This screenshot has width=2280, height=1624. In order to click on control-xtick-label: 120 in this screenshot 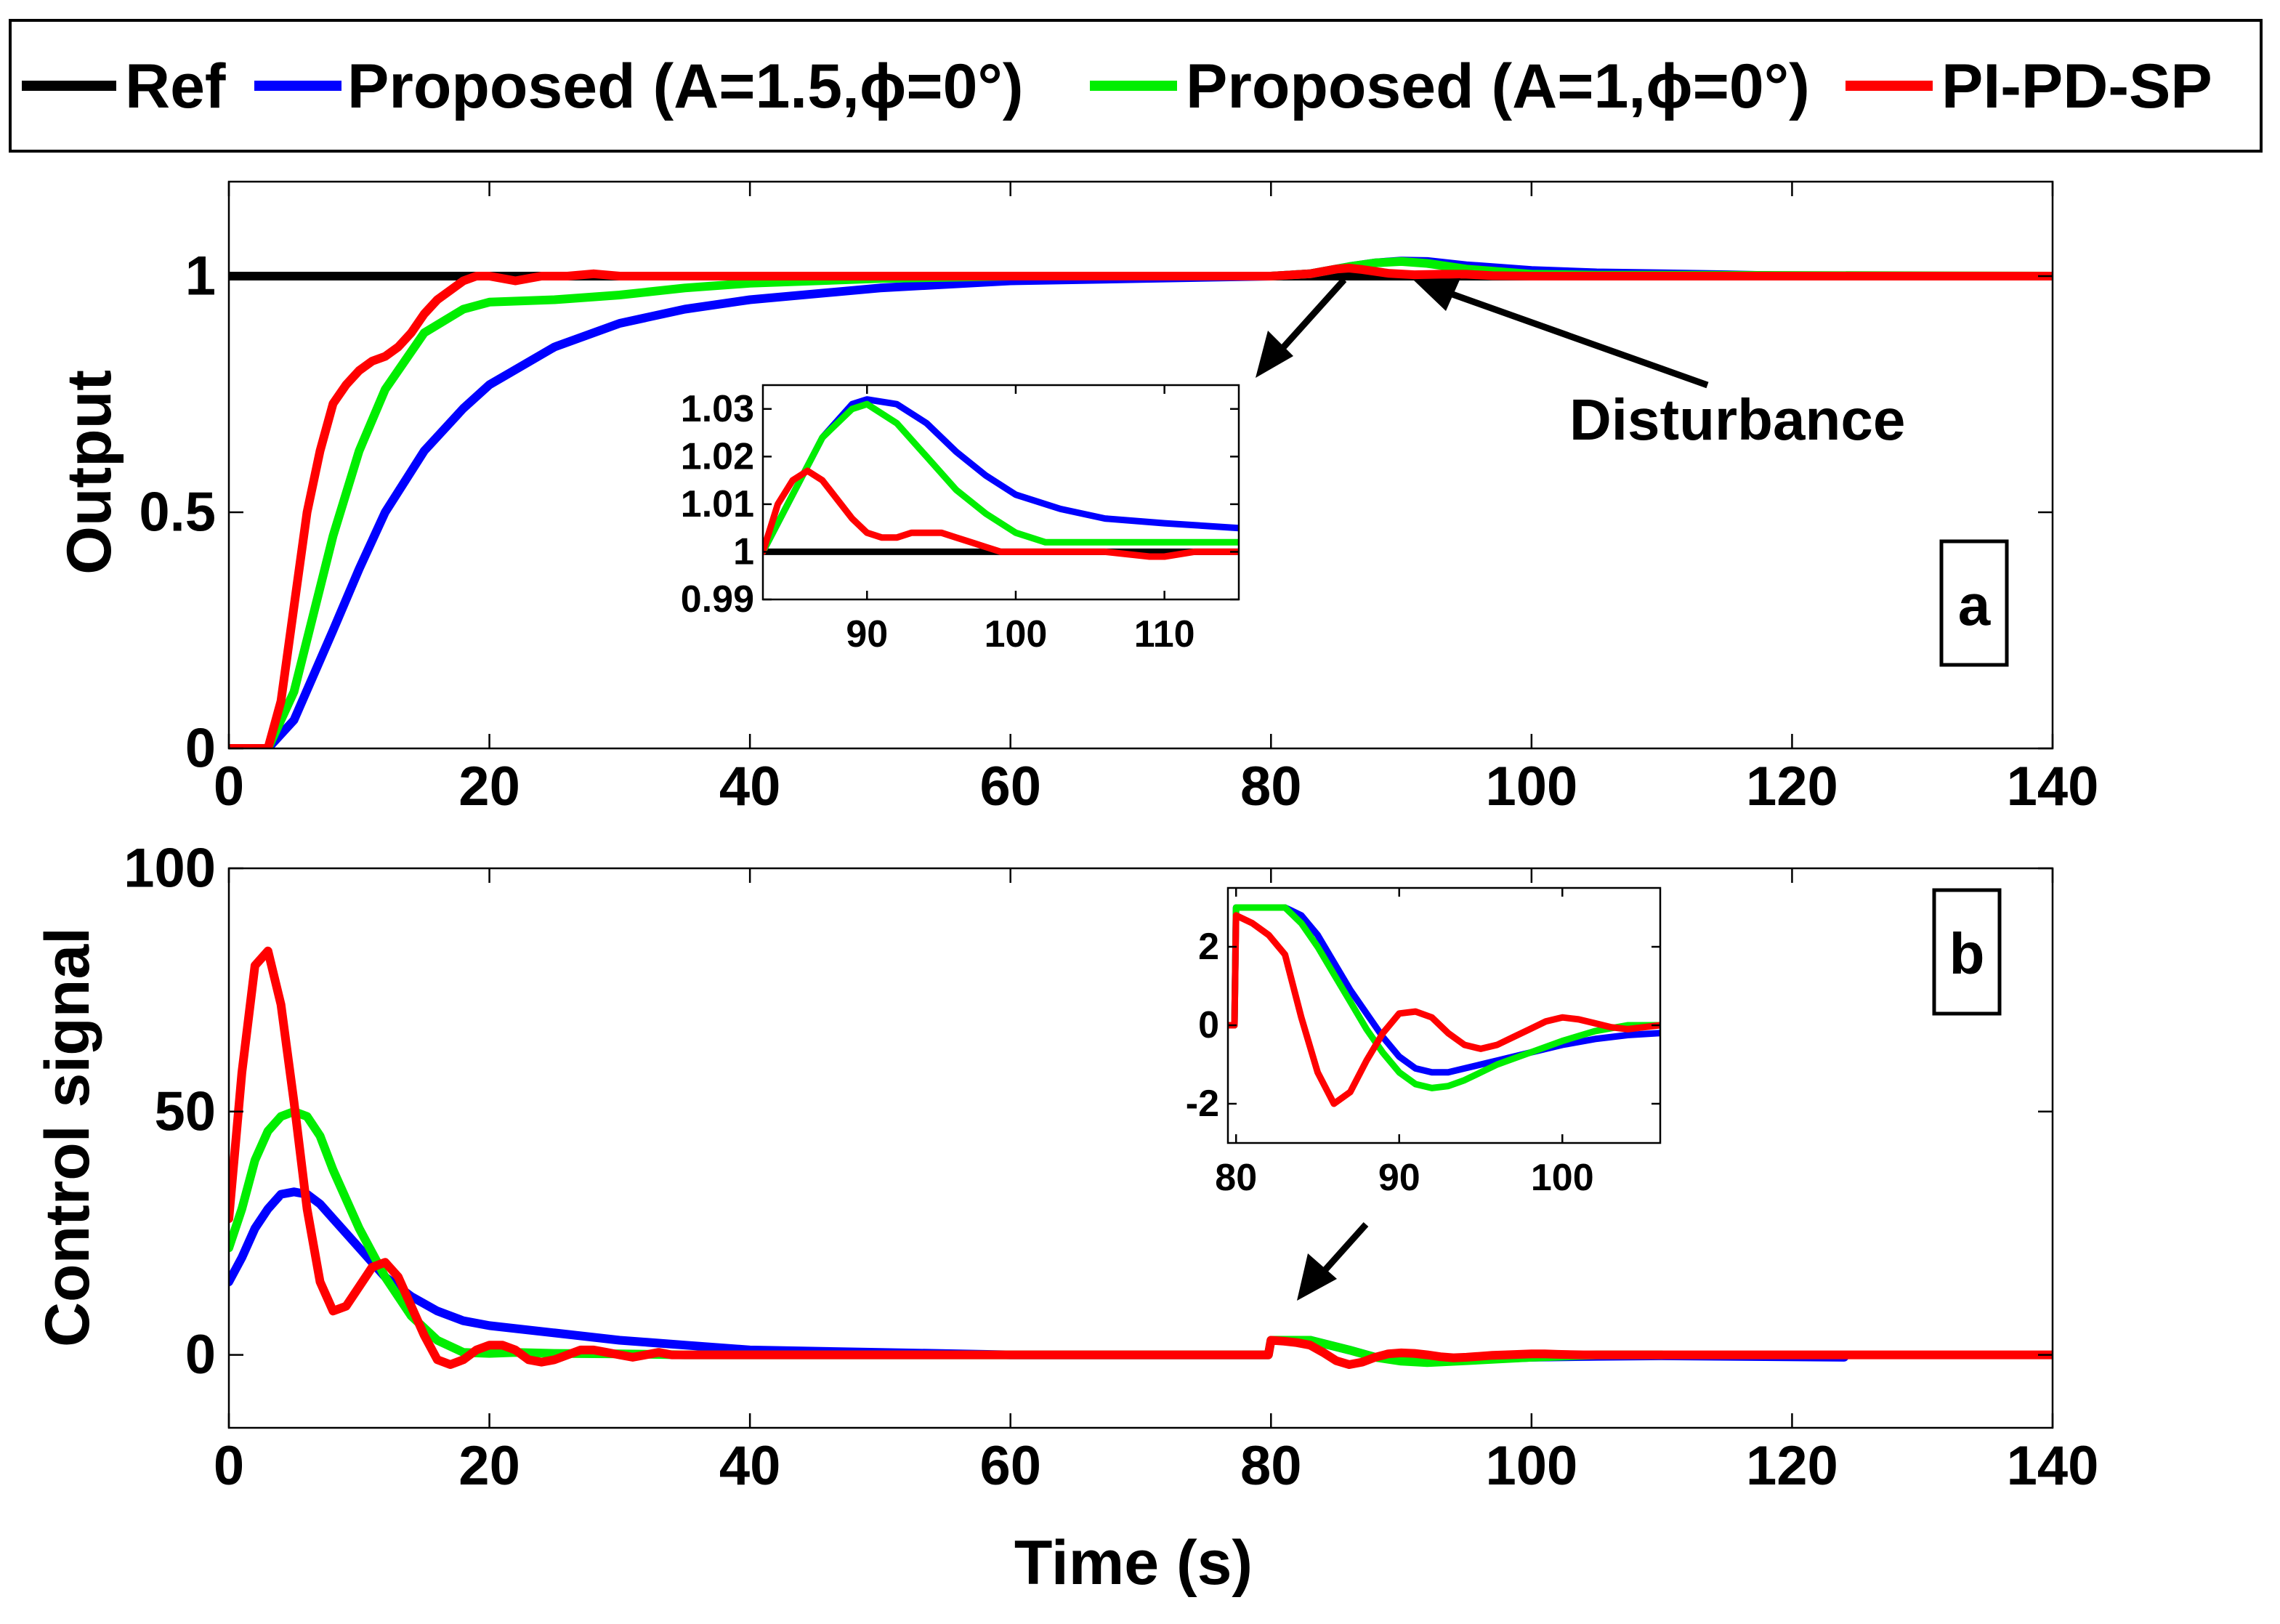, I will do `click(1792, 1466)`.